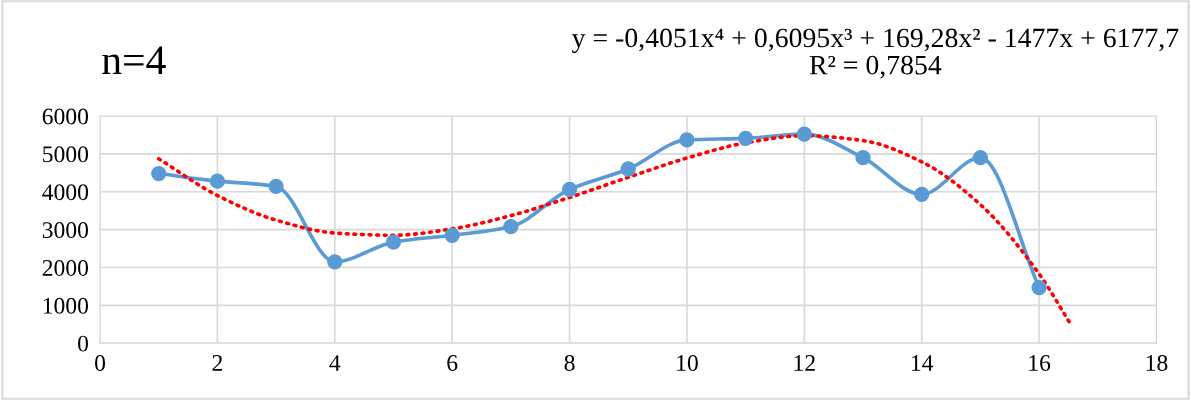  Describe the element at coordinates (65, 116) in the screenshot. I see `y-tick-label: 6000` at that location.